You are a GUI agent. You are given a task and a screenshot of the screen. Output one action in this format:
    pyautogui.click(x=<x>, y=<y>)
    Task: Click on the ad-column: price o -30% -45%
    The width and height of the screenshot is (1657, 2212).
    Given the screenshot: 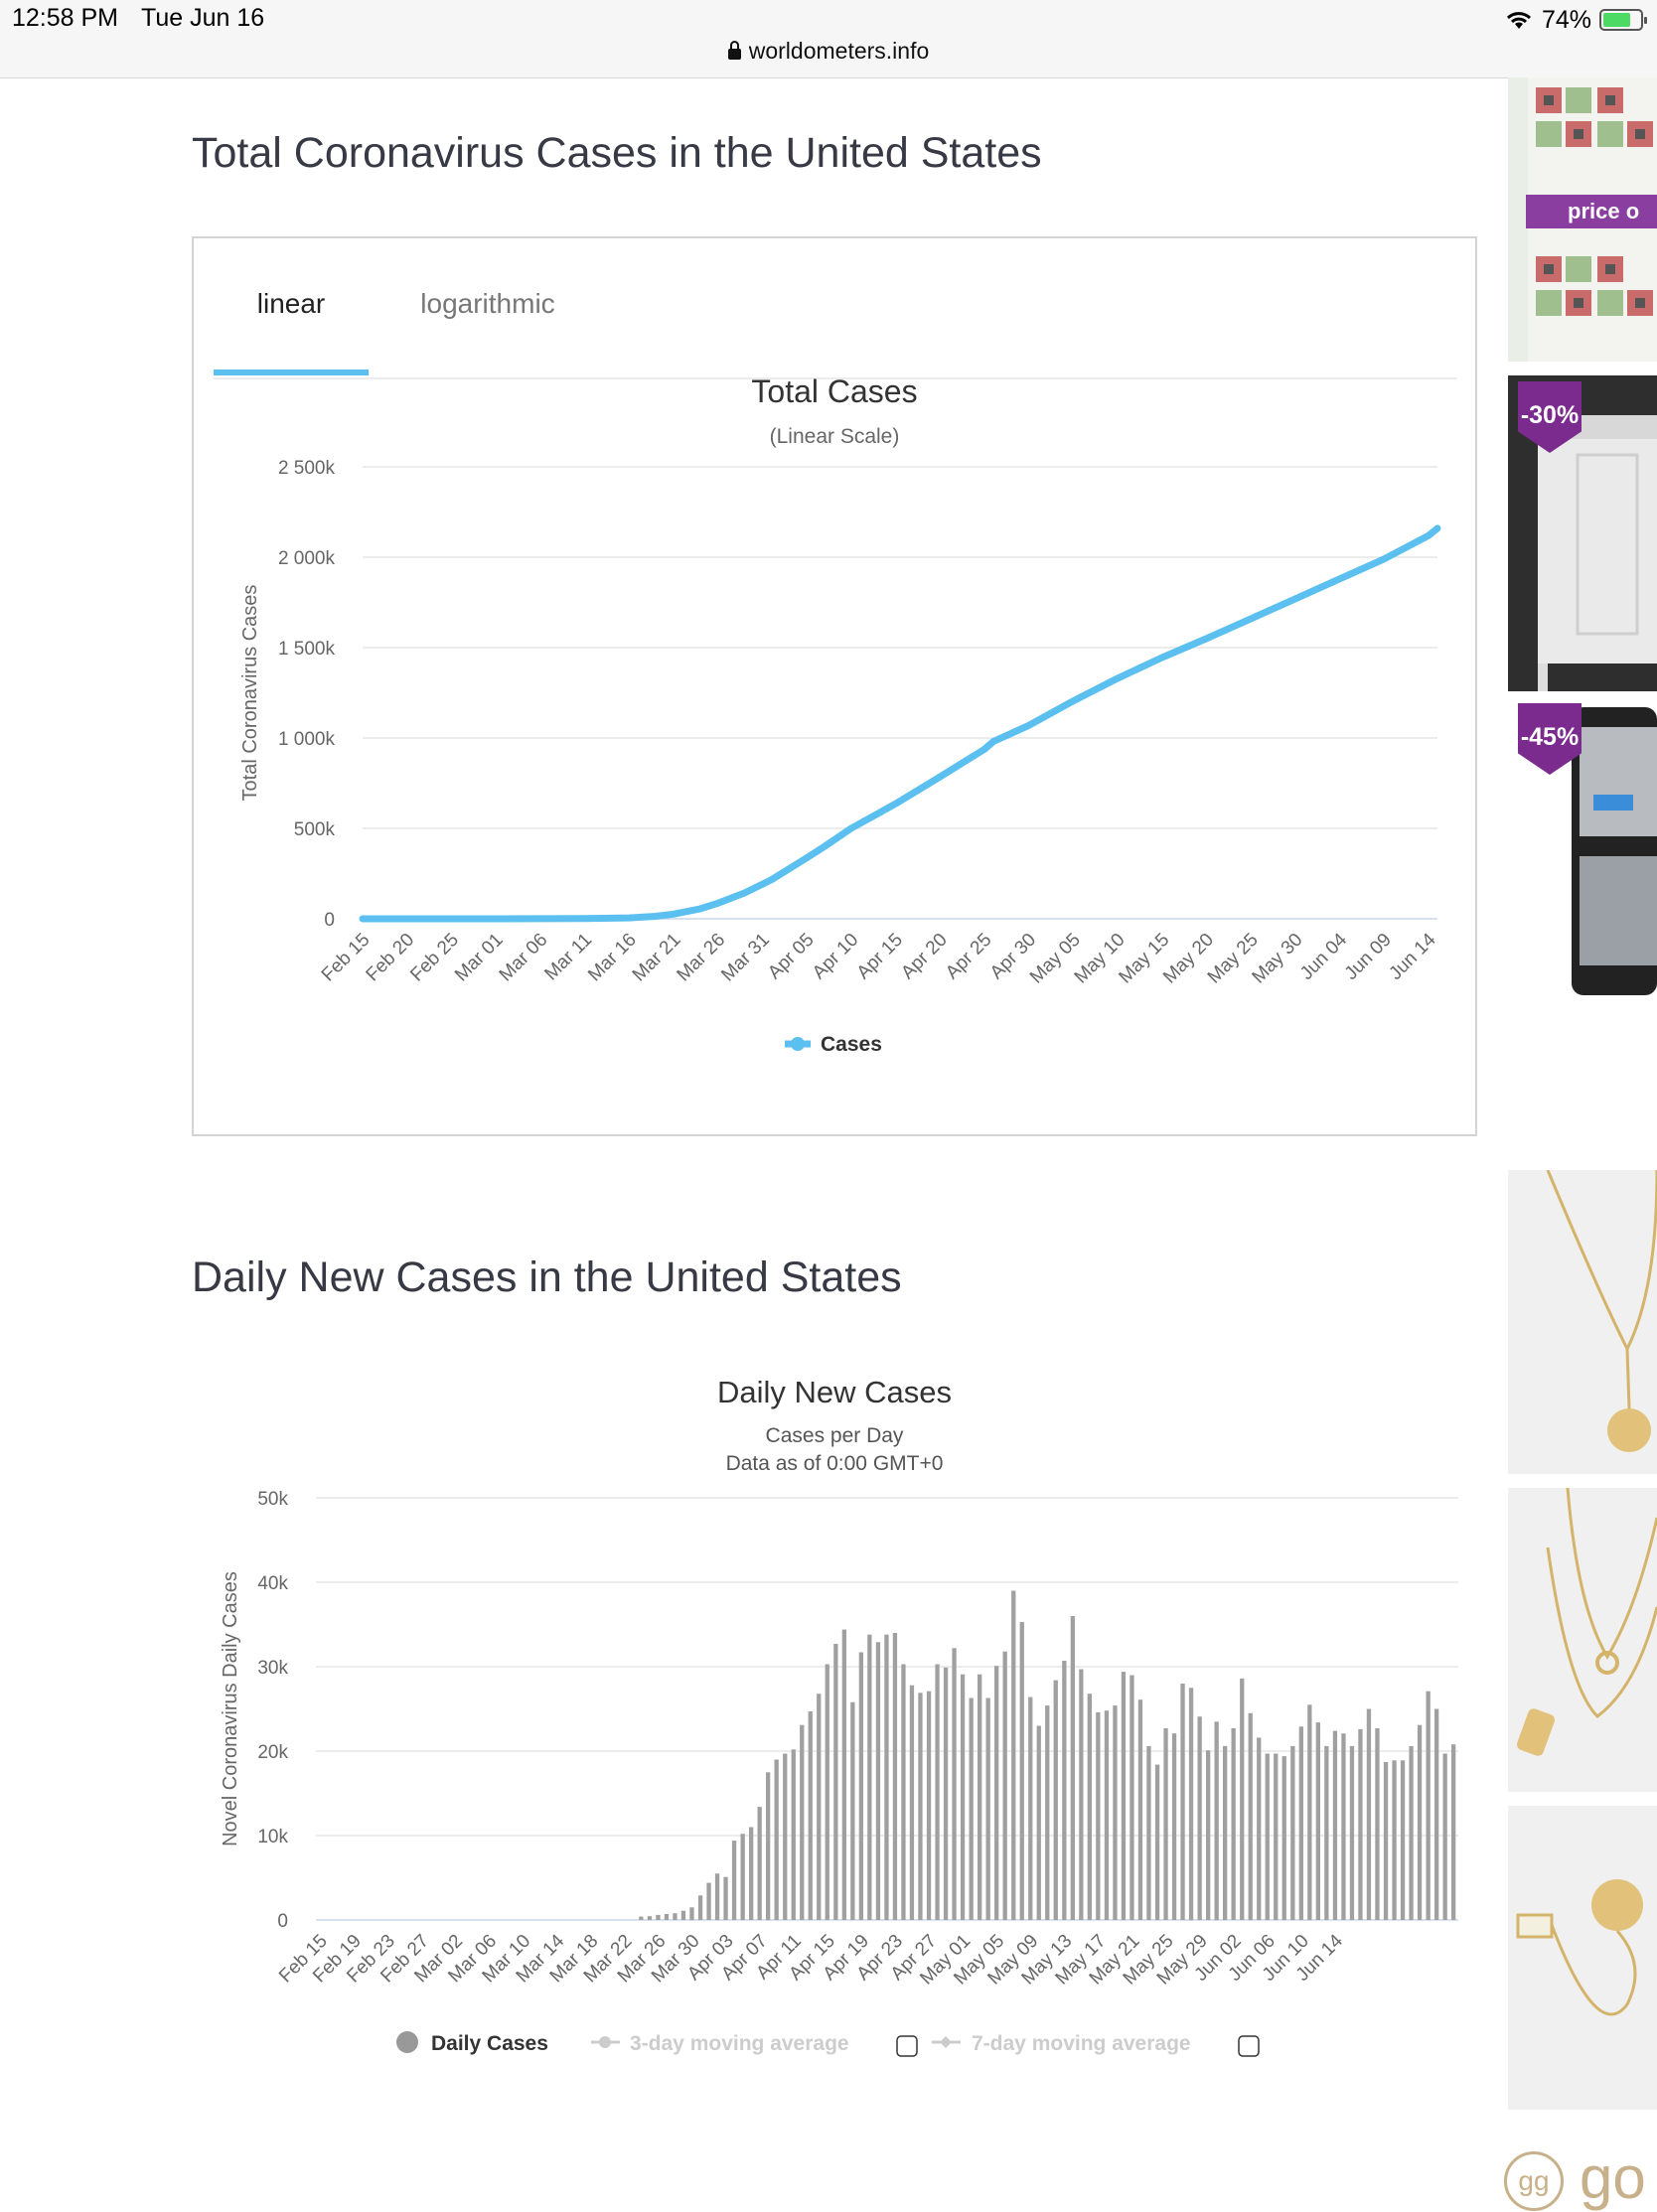 What is the action you would take?
    pyautogui.click(x=1583, y=1143)
    